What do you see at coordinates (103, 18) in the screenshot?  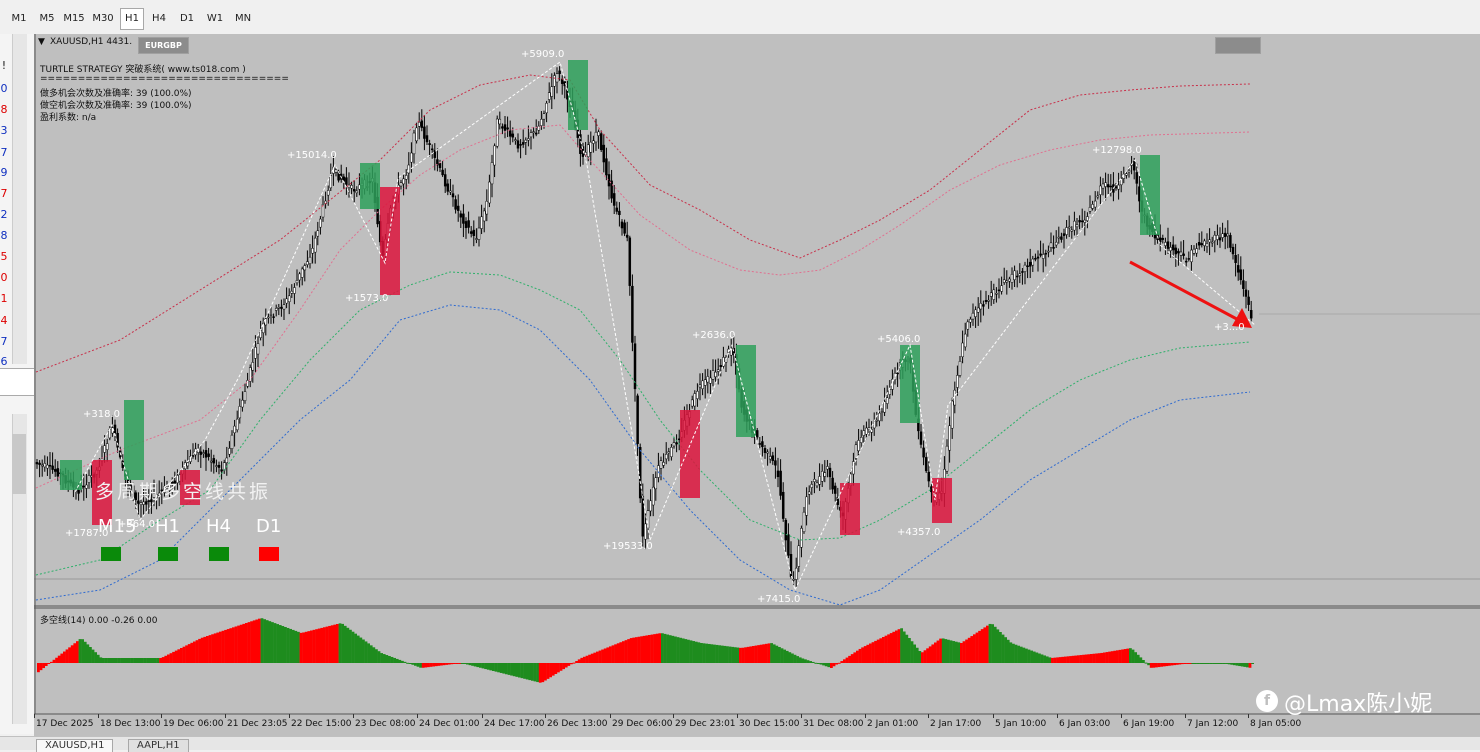 I see `timeframe-m30: M30` at bounding box center [103, 18].